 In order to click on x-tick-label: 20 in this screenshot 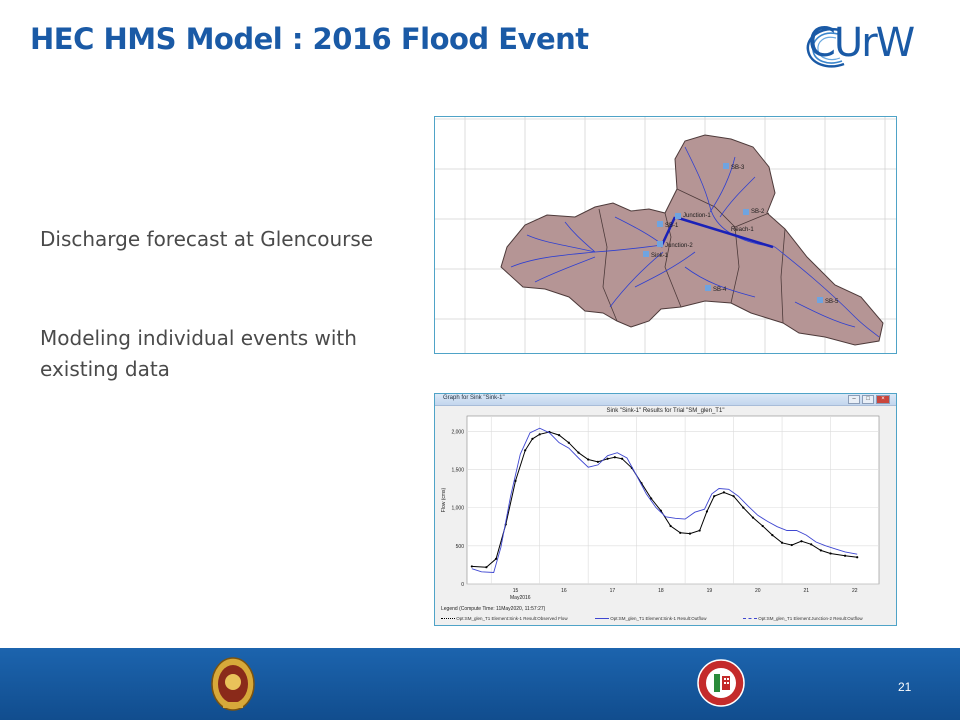, I will do `click(758, 591)`.